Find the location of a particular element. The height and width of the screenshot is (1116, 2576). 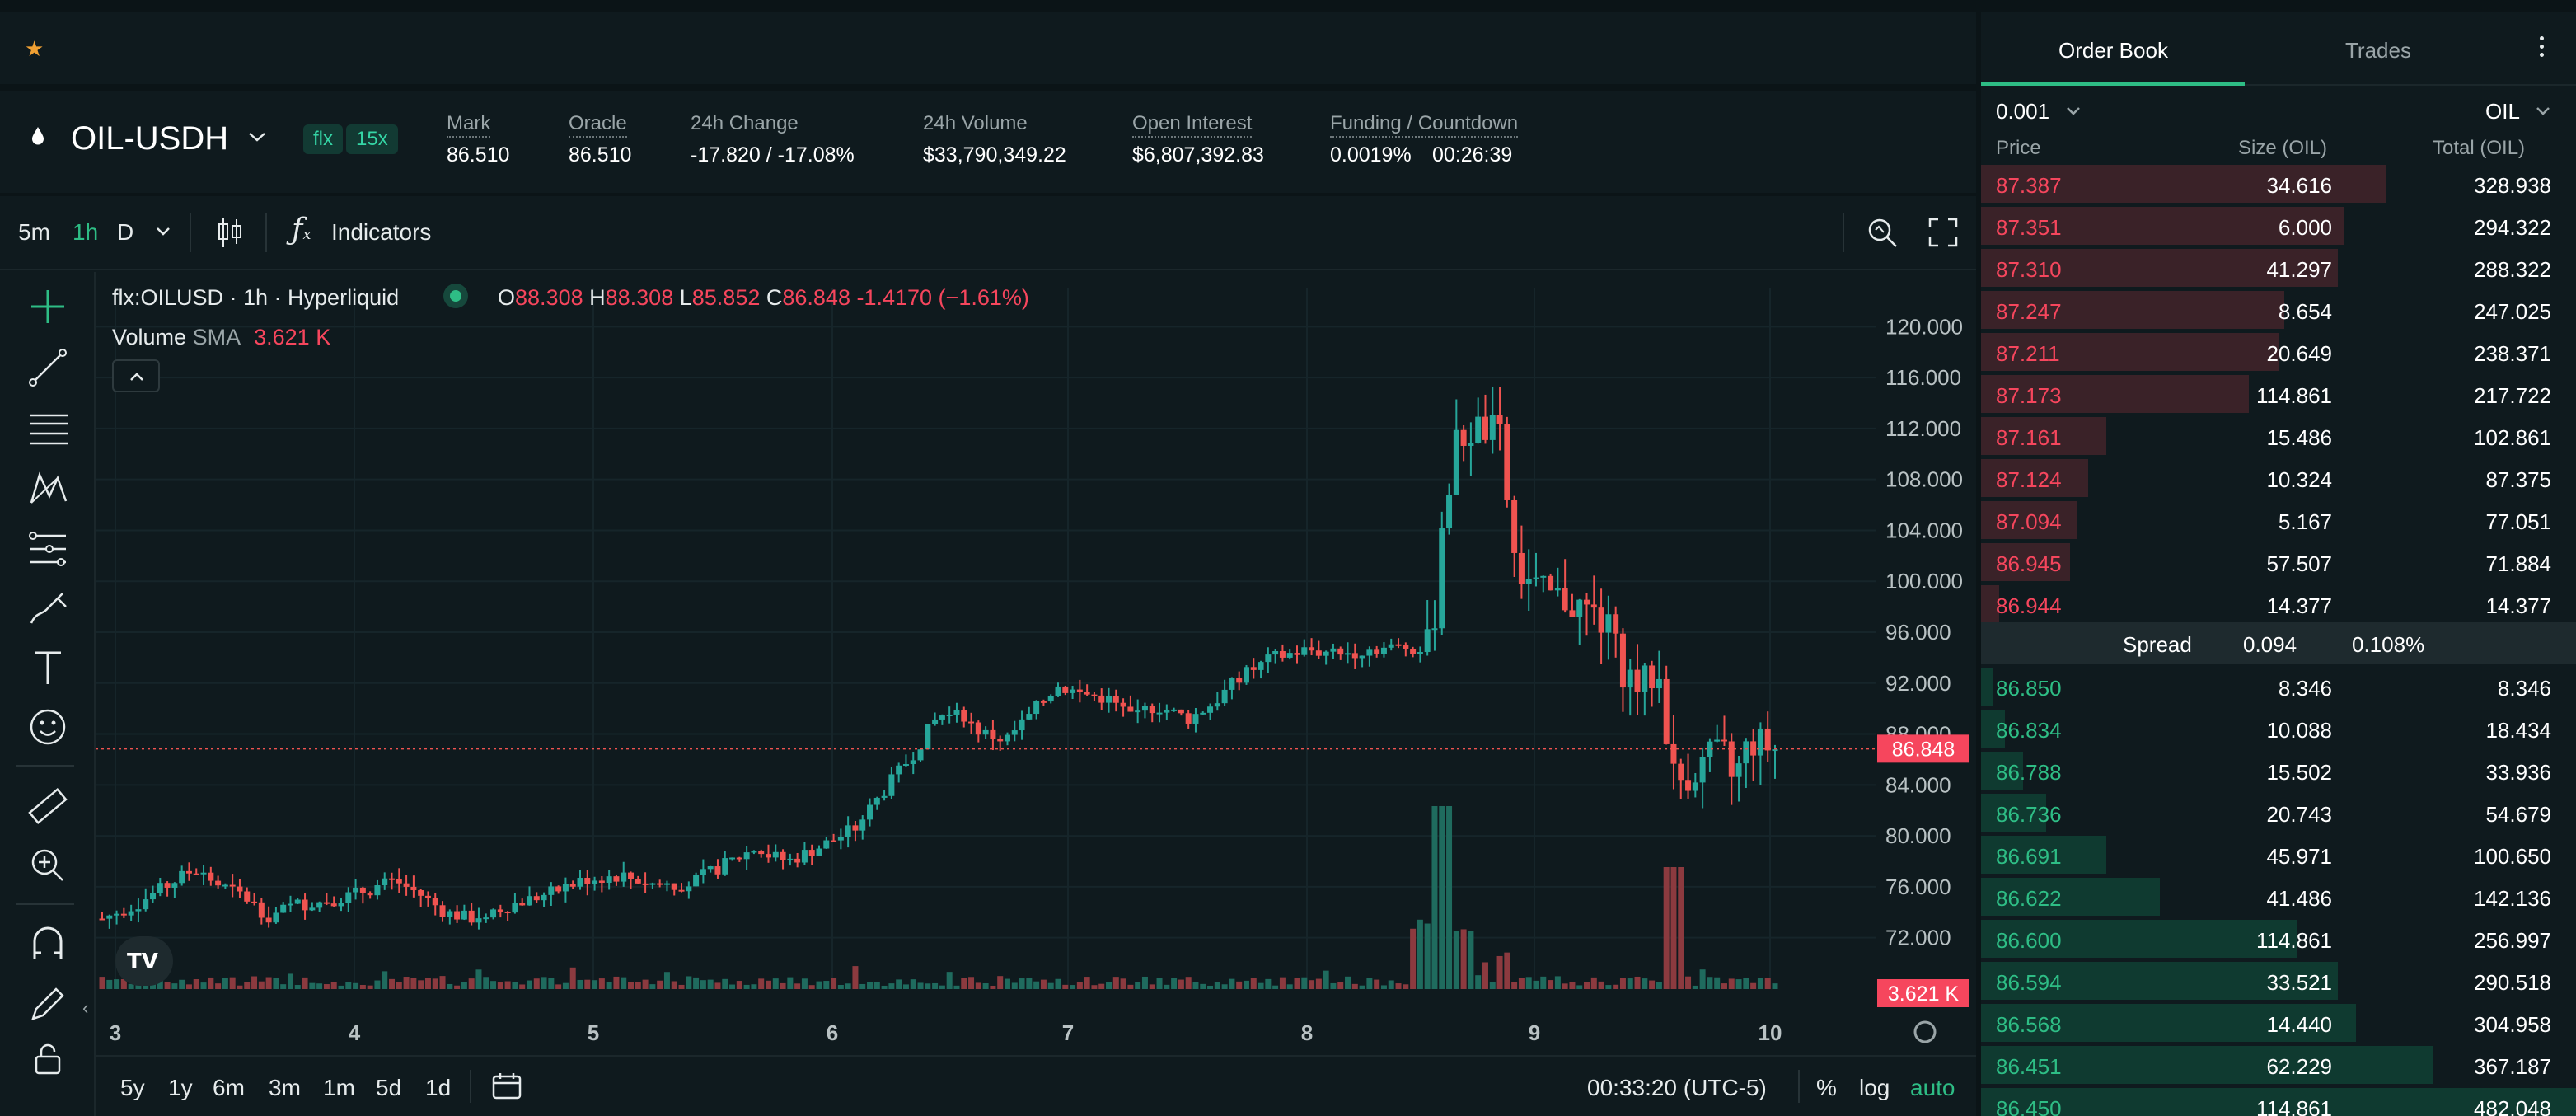

text-icon is located at coordinates (48, 667).